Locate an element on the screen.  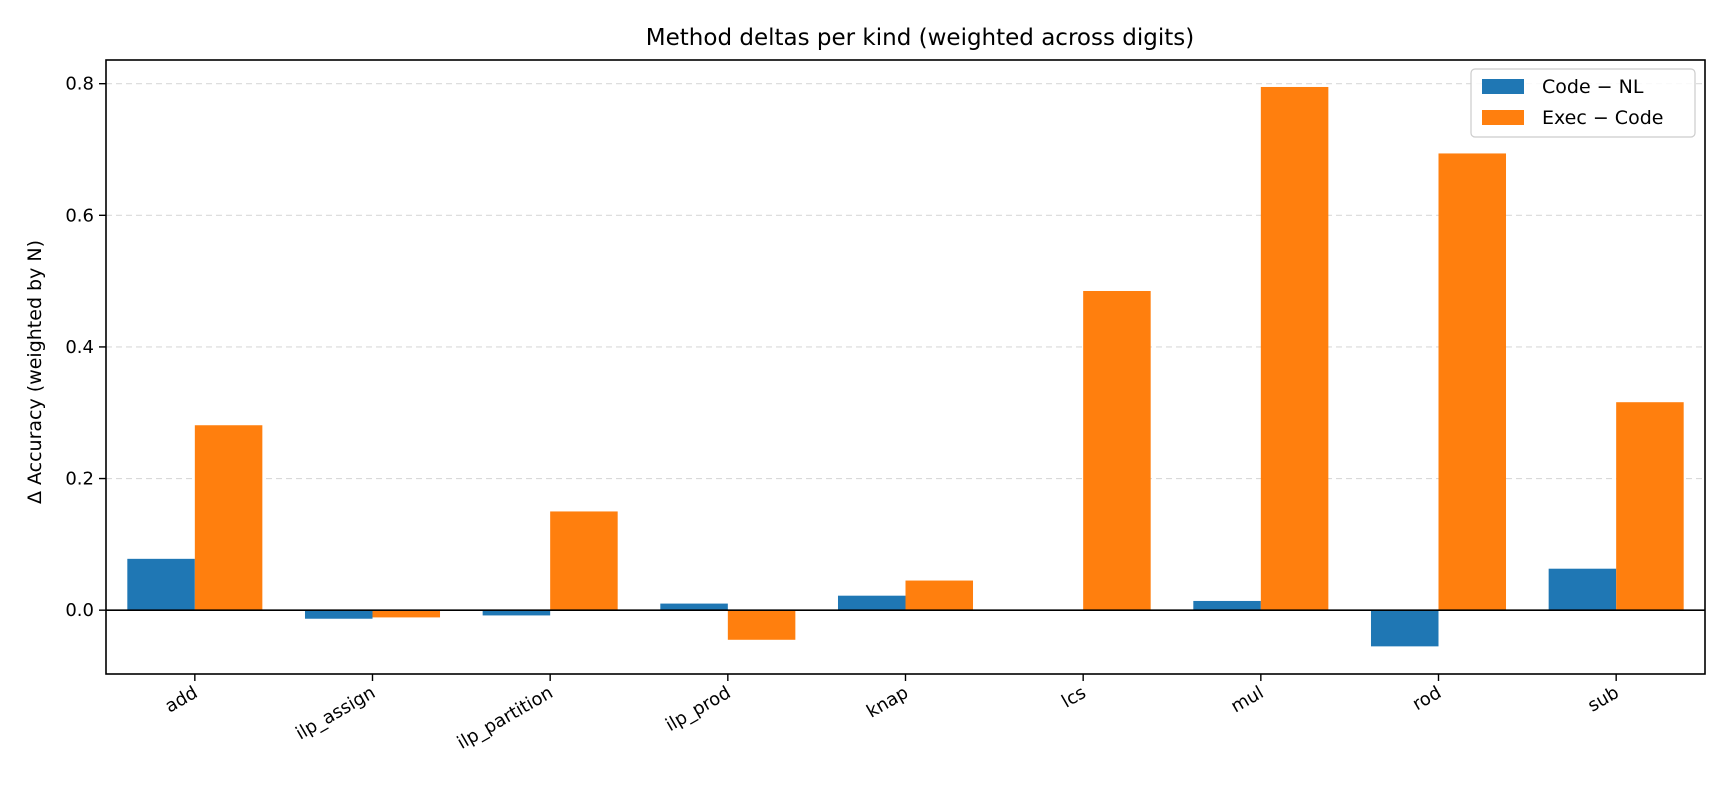
bar-code-nl-ilp_assign is located at coordinates (338, 614).